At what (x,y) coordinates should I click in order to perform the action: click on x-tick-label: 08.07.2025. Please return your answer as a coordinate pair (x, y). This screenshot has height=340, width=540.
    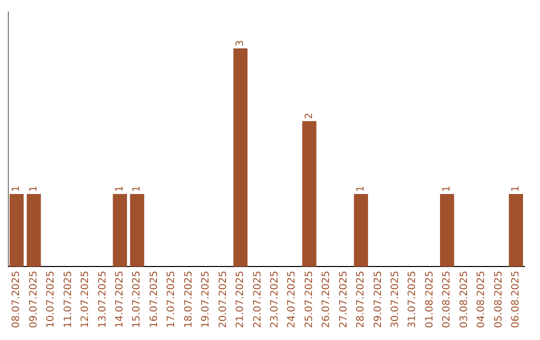
    Looking at the image, I should click on (16, 299).